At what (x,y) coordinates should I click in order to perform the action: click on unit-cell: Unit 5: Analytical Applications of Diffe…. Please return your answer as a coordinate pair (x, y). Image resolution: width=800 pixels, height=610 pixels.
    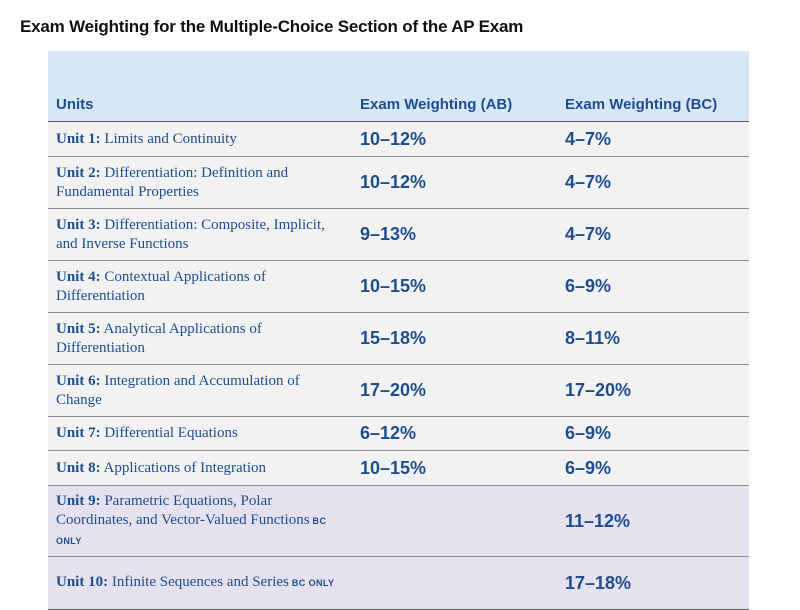
    Looking at the image, I should click on (198, 338).